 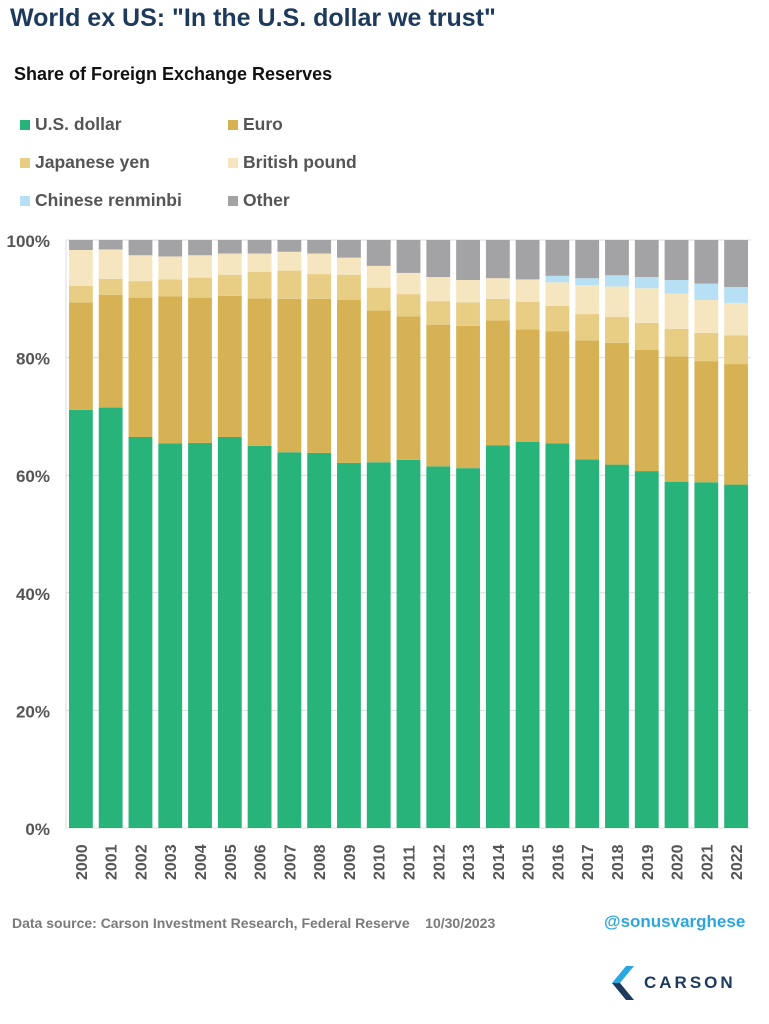 What do you see at coordinates (707, 862) in the screenshot?
I see `x-tick-label: 2021` at bounding box center [707, 862].